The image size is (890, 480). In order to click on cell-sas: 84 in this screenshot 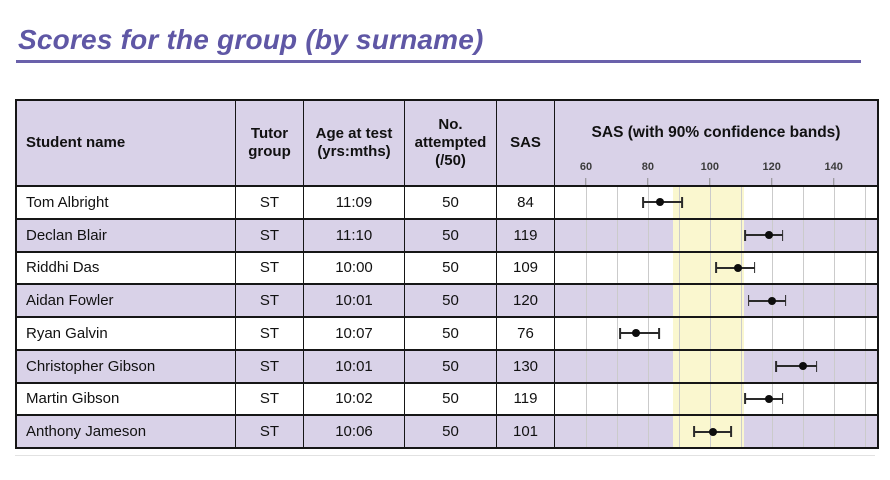, I will do `click(526, 202)`.